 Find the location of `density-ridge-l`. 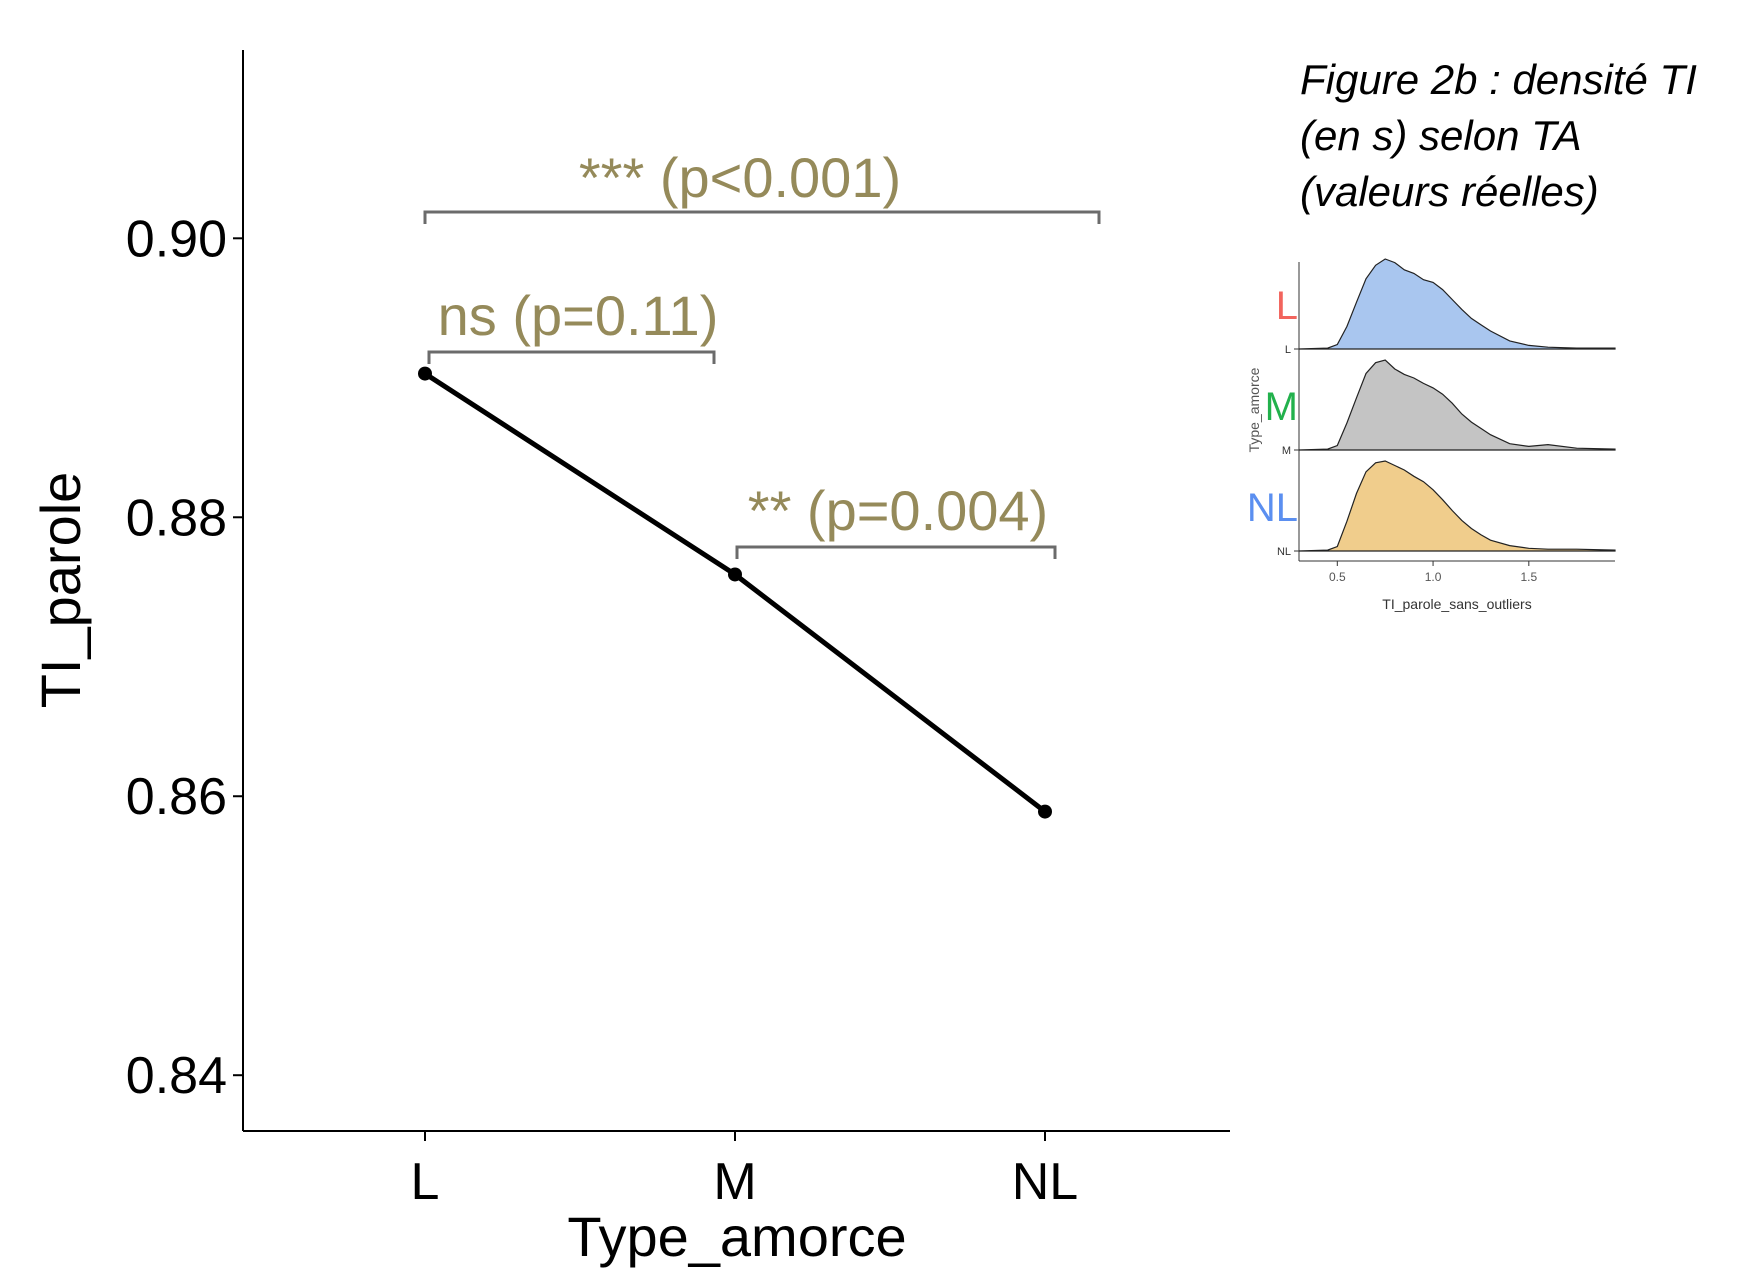

density-ridge-l is located at coordinates (1457, 304).